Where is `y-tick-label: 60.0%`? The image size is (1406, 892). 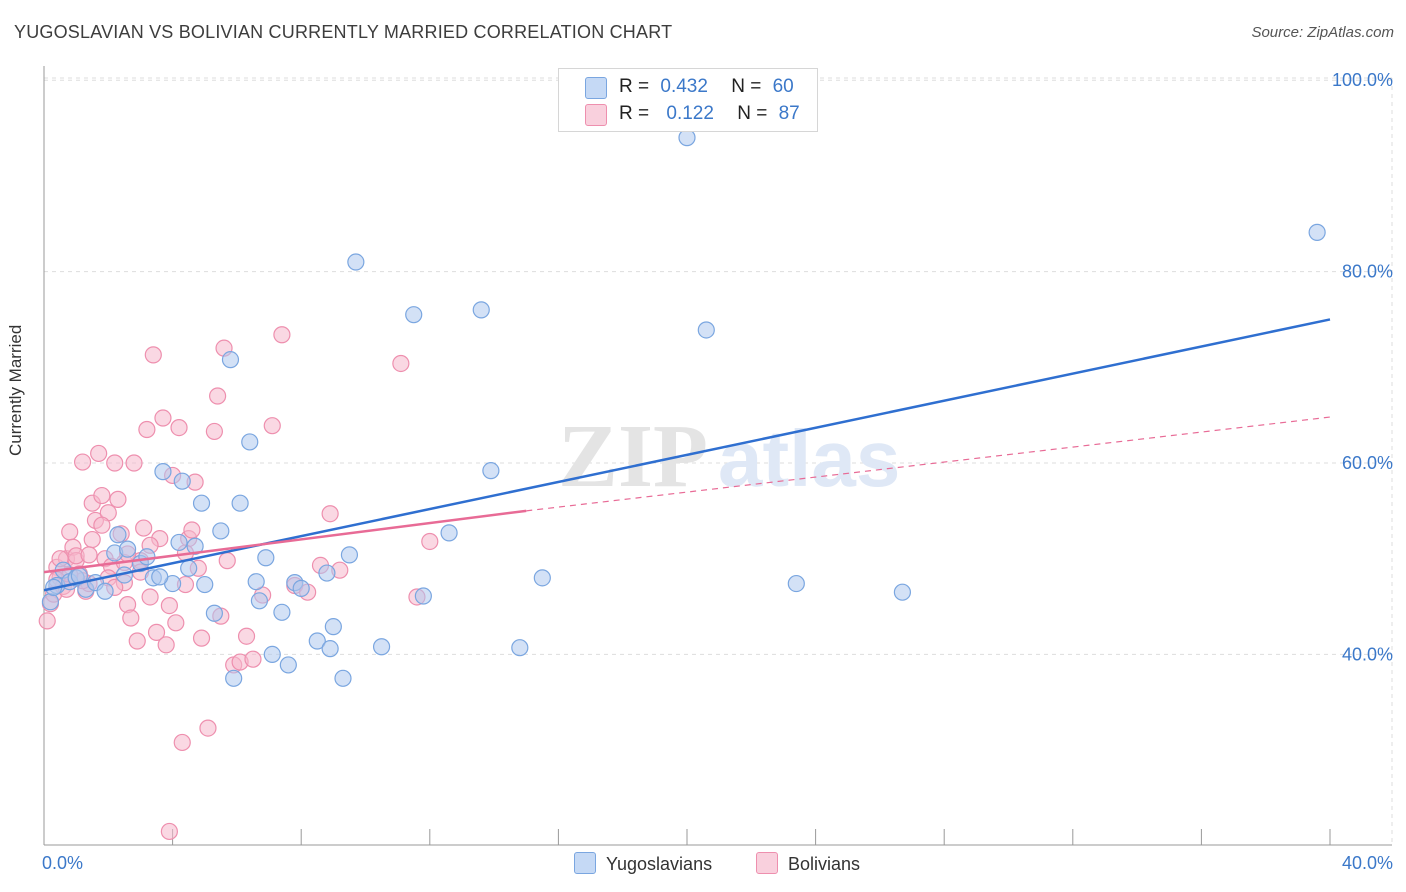
y-tick-label: 60.0% is located at coordinates (1367, 463).